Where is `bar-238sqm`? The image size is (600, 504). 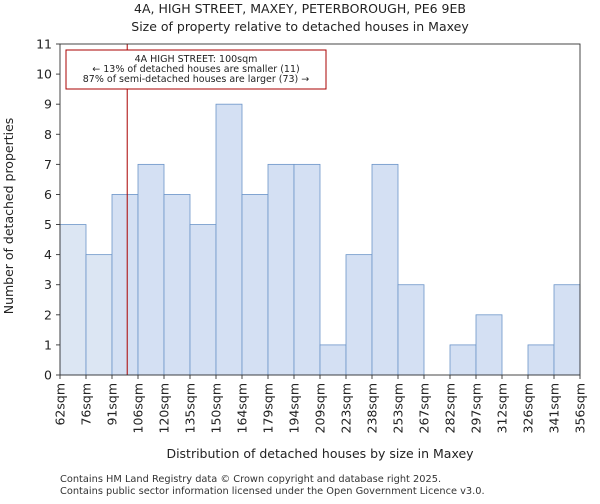 bar-238sqm is located at coordinates (385, 269).